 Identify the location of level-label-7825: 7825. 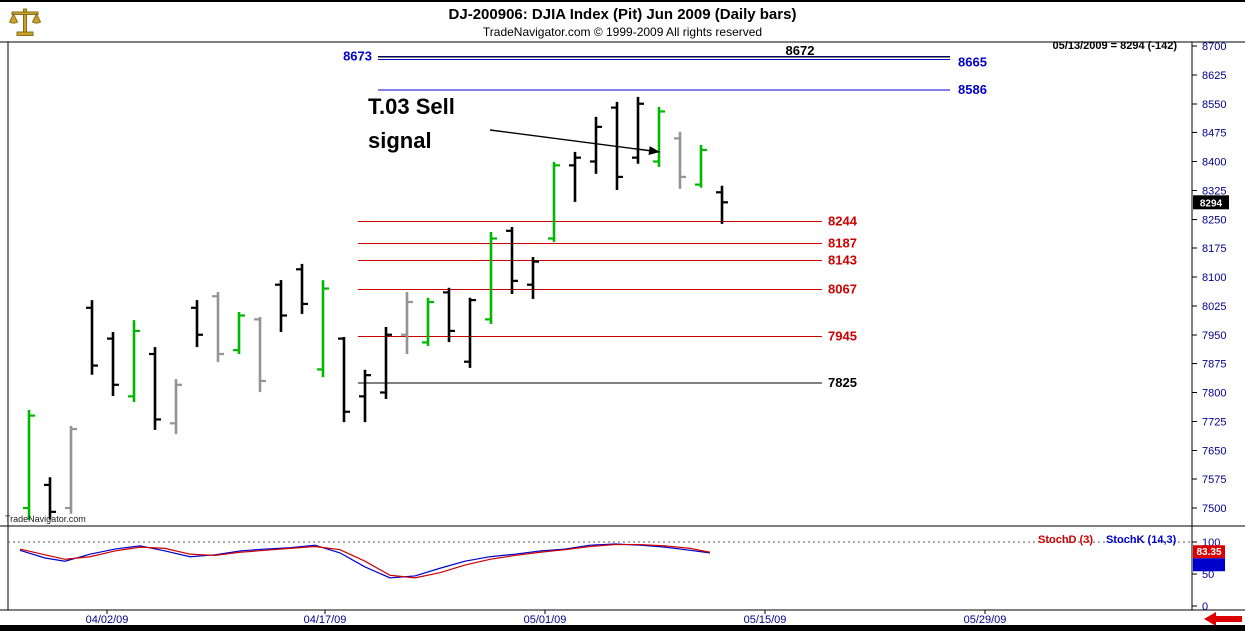
(842, 382).